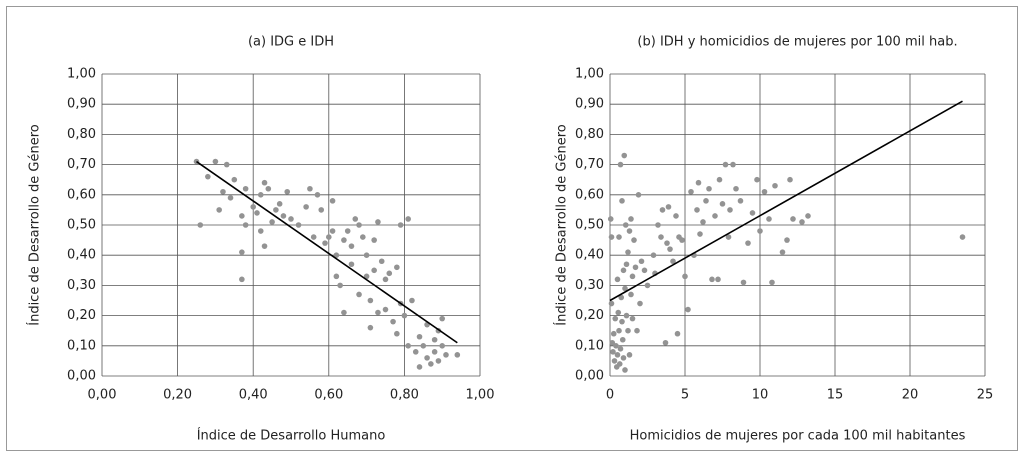 This screenshot has height=457, width=1025. I want to click on x-tick-label: 5, so click(685, 395).